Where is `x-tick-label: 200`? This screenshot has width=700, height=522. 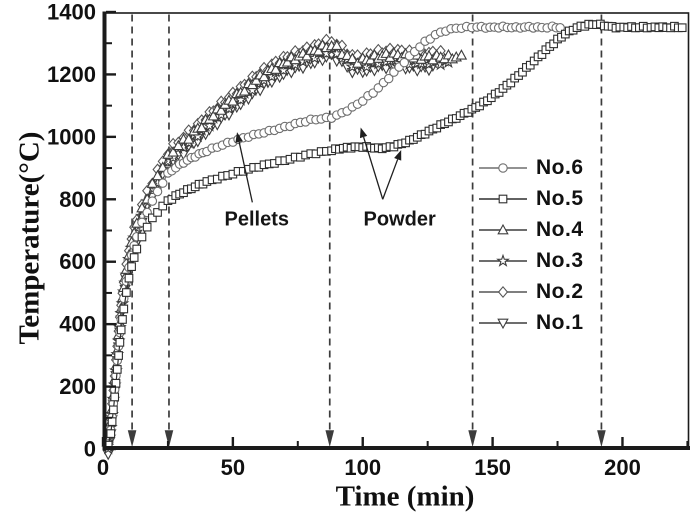 x-tick-label: 200 is located at coordinates (622, 467).